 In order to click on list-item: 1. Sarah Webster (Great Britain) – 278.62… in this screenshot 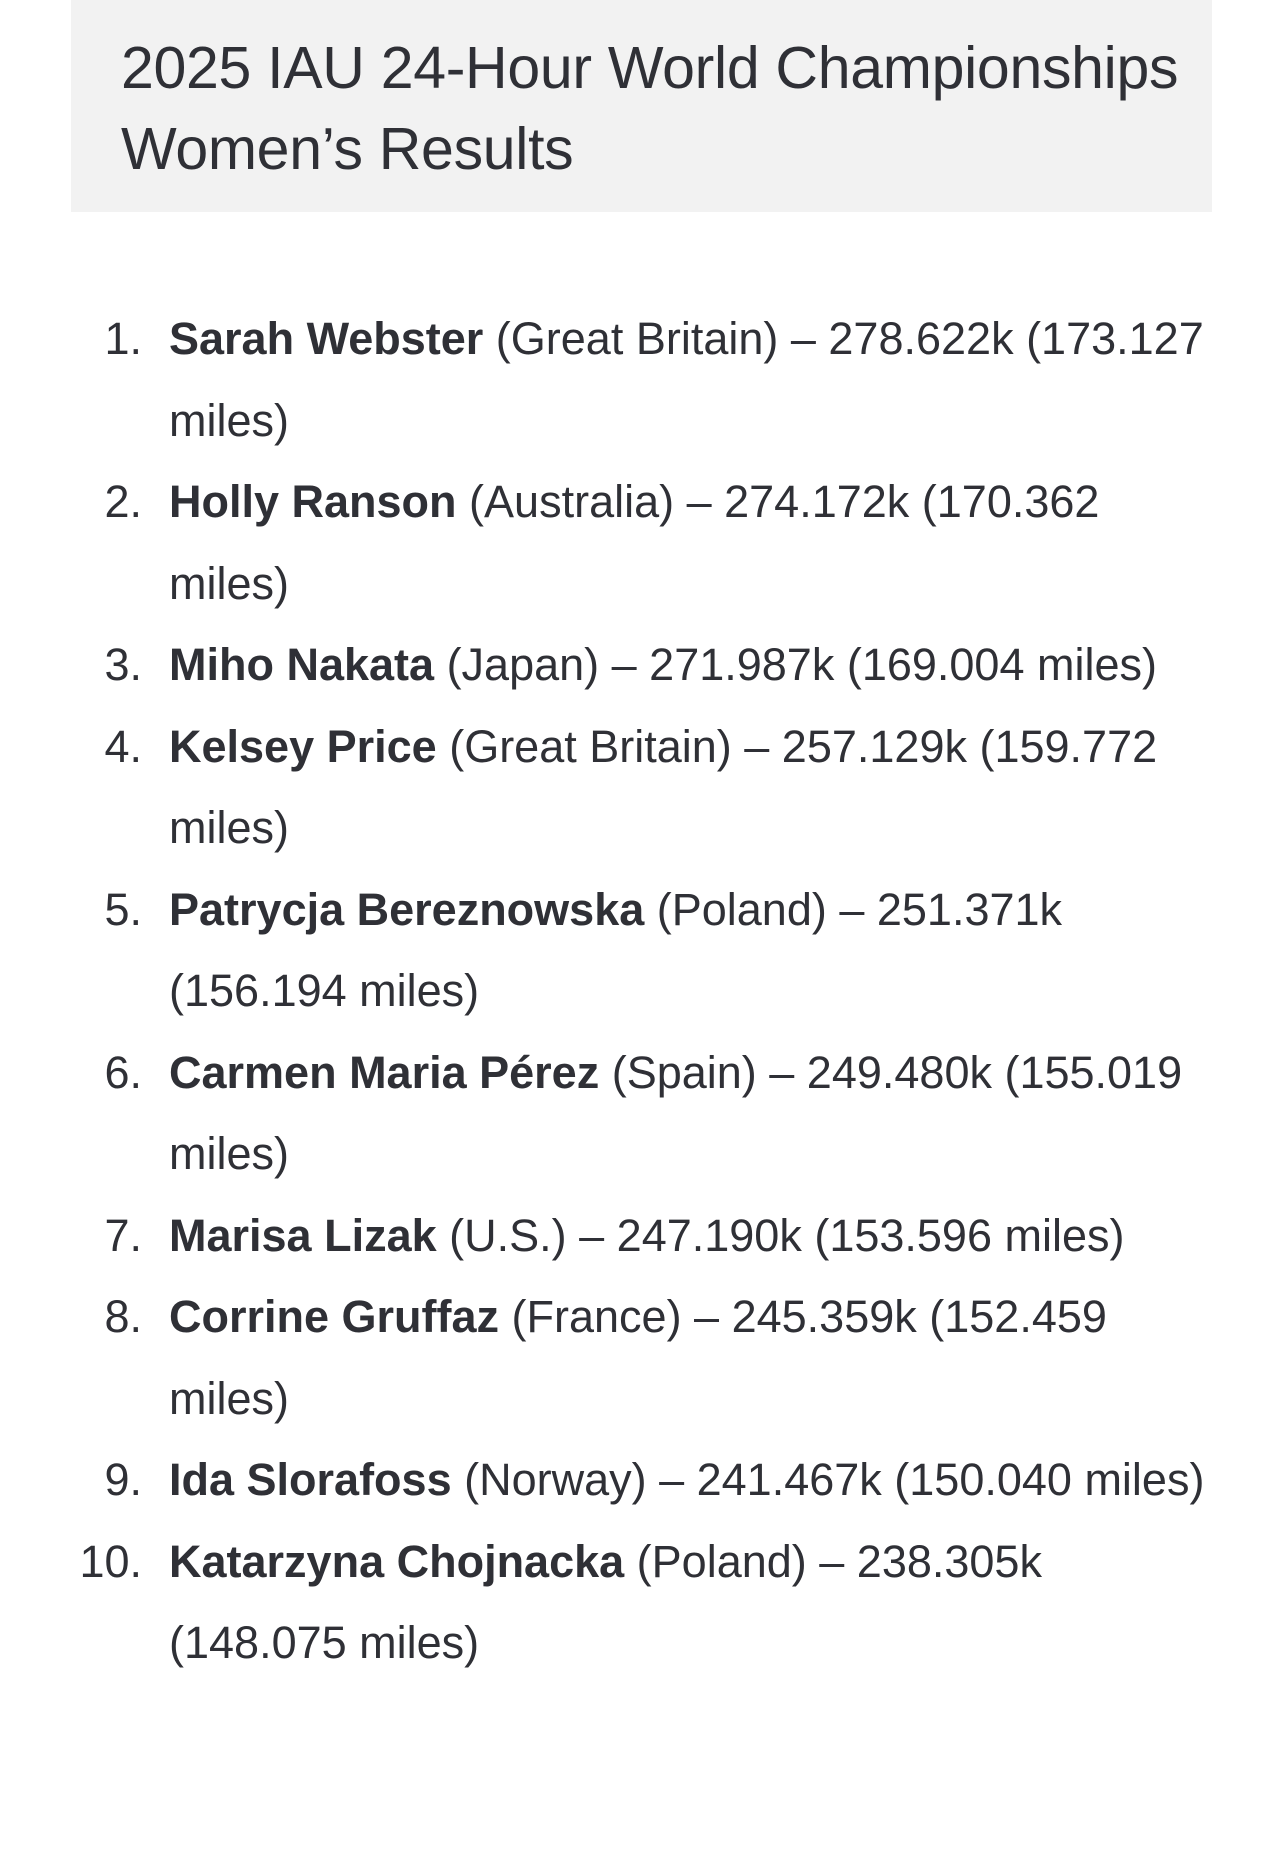, I will do `click(610, 379)`.